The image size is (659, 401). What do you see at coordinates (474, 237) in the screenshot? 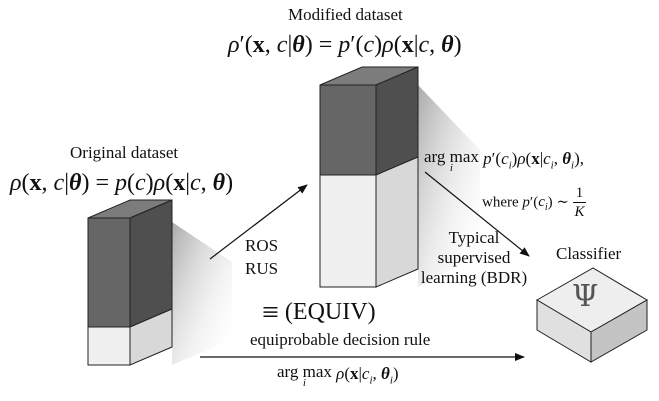
I see `typical-line: Typical` at bounding box center [474, 237].